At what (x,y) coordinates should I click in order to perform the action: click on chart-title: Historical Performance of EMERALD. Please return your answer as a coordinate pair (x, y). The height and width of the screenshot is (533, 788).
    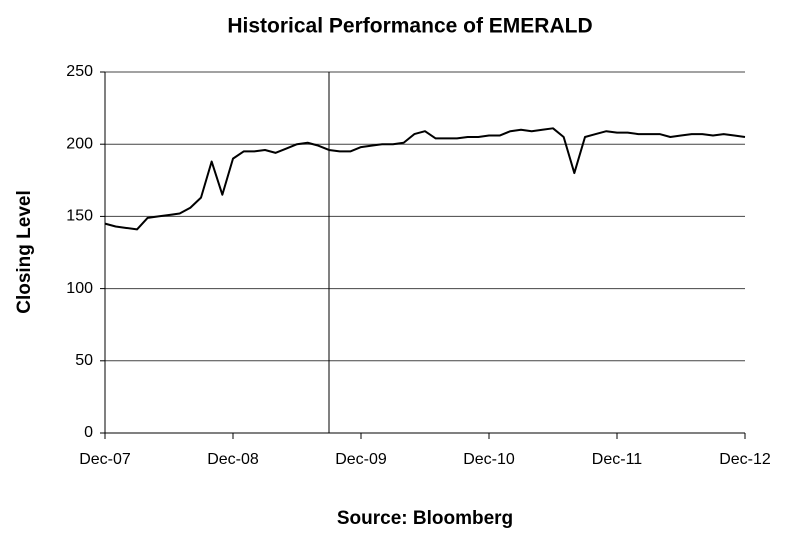
    Looking at the image, I should click on (409, 26).